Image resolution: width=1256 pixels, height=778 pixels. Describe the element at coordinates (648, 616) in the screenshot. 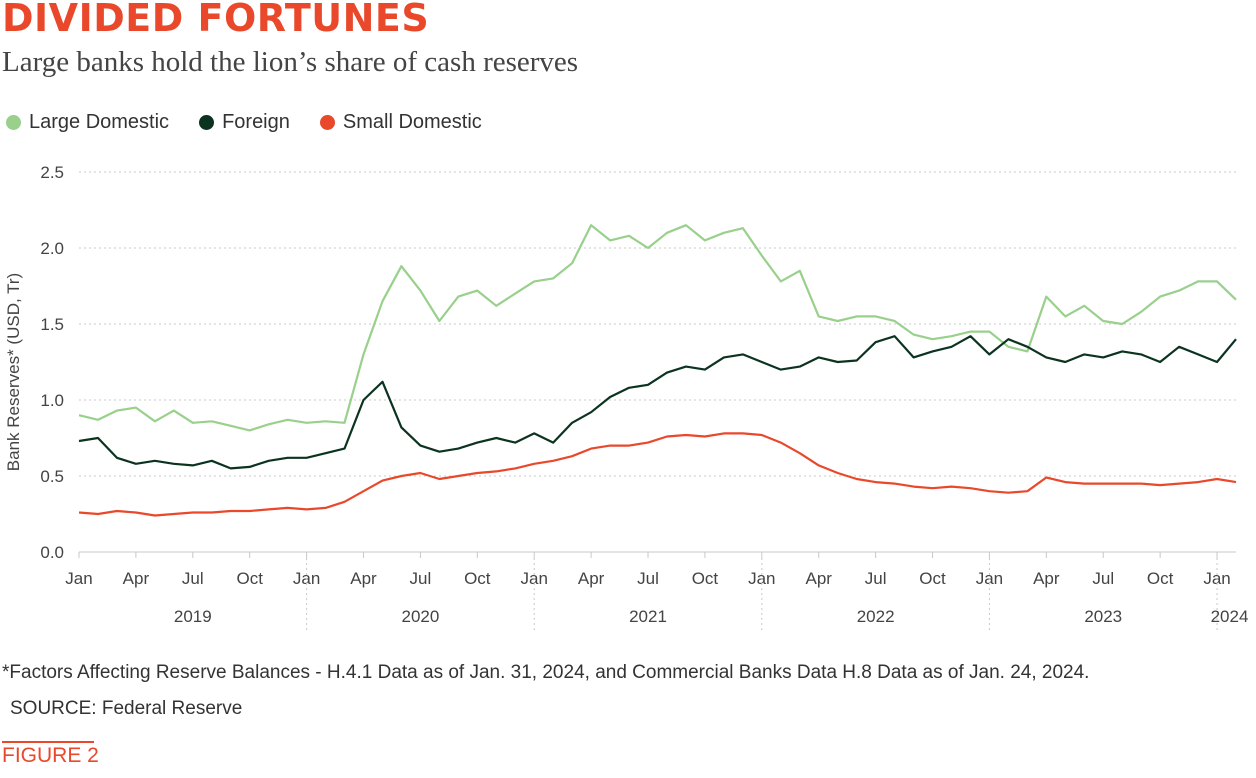

I see `x-year-label: 2021` at that location.